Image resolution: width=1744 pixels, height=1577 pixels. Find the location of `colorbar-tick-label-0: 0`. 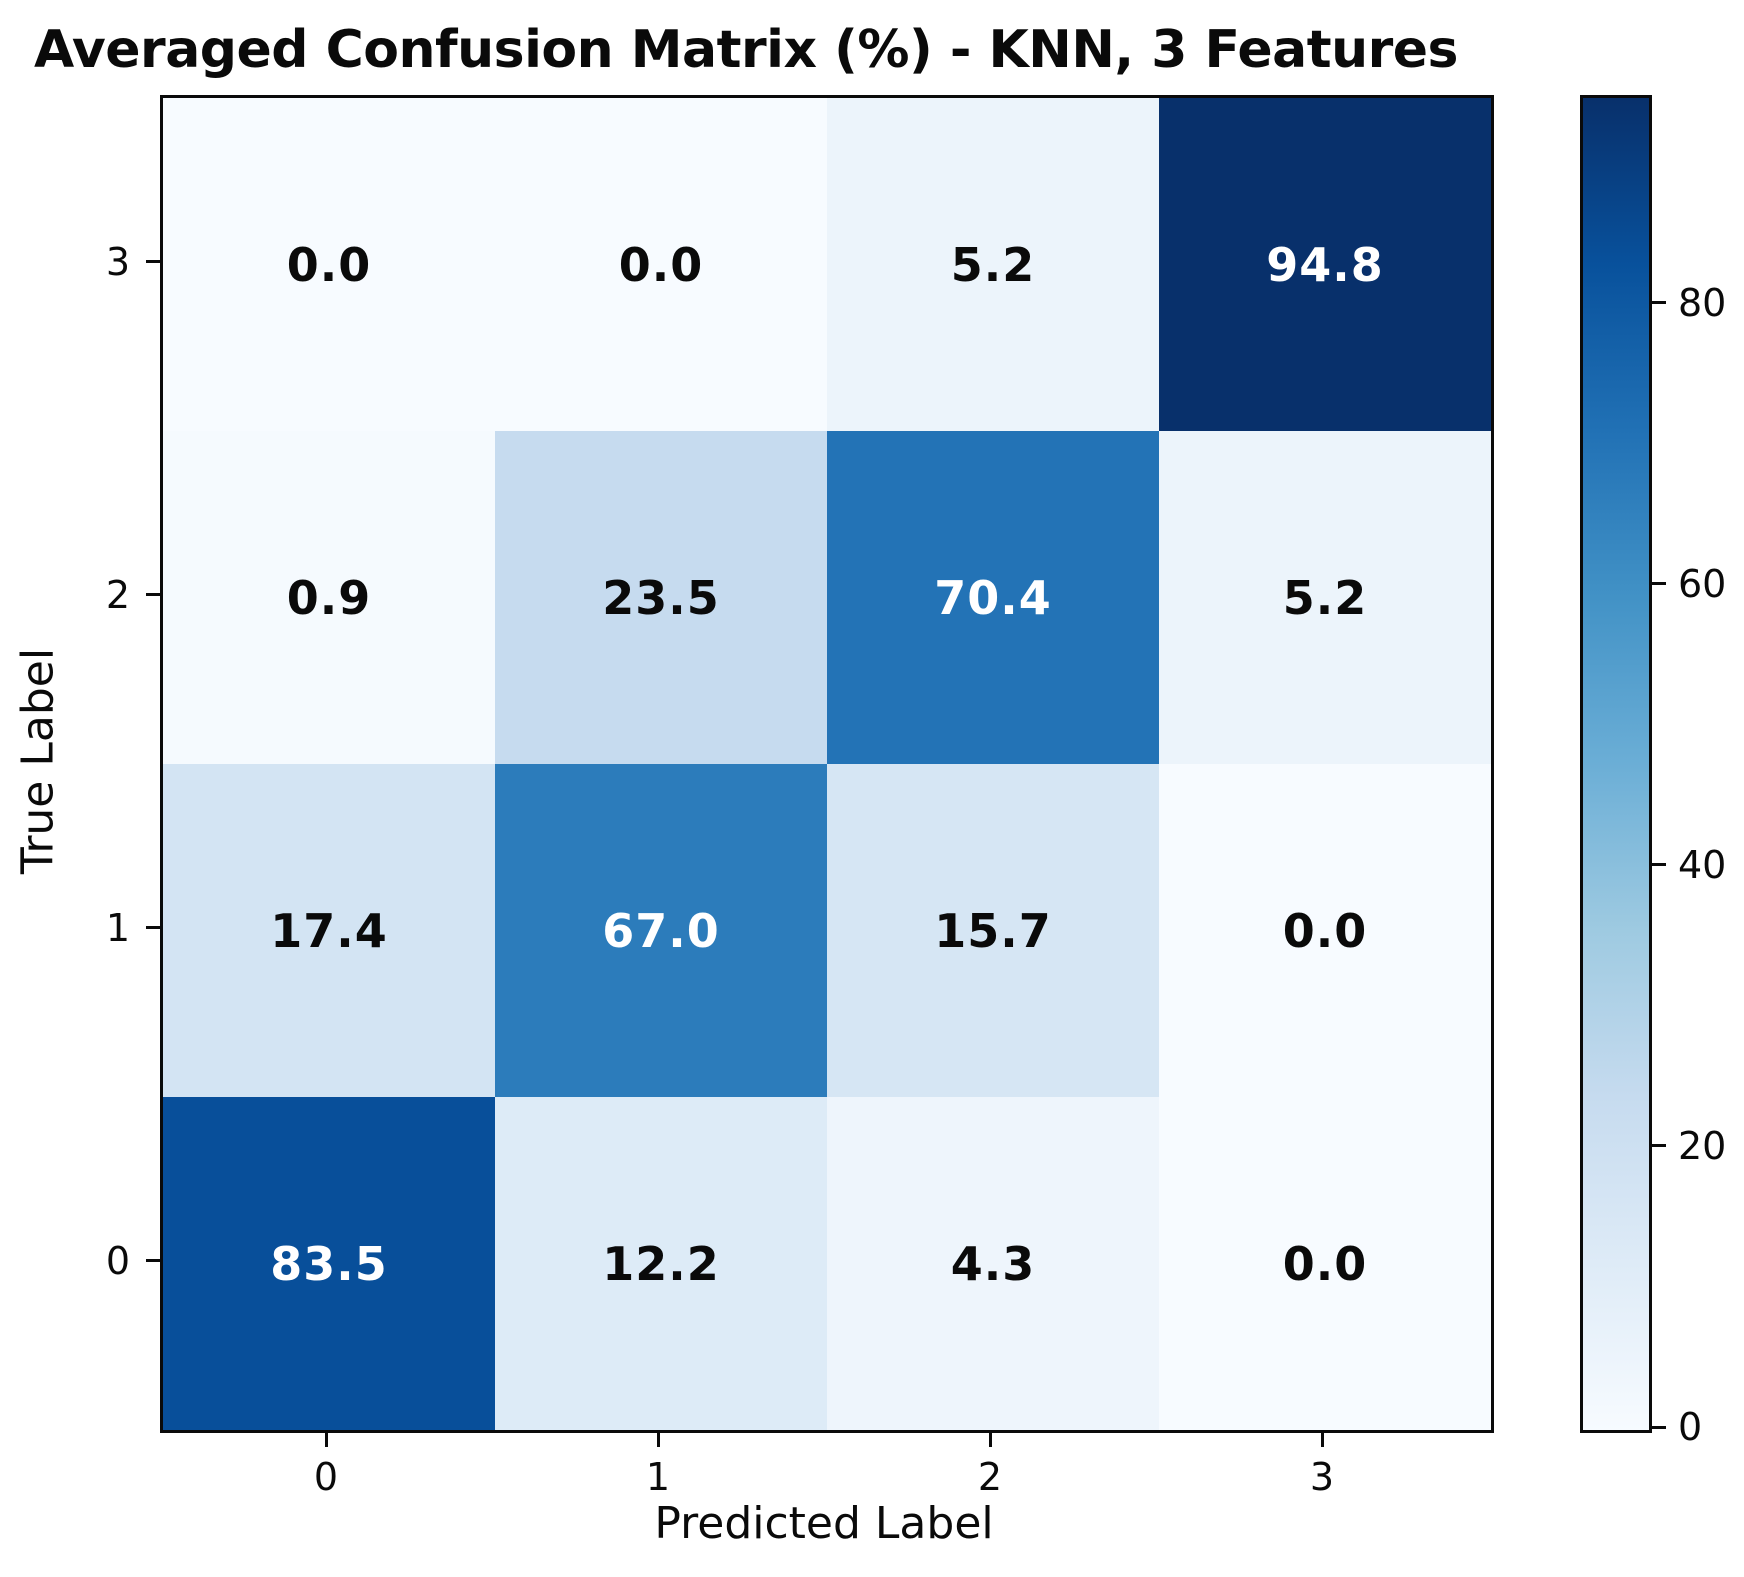

colorbar-tick-label-0: 0 is located at coordinates (1690, 1427).